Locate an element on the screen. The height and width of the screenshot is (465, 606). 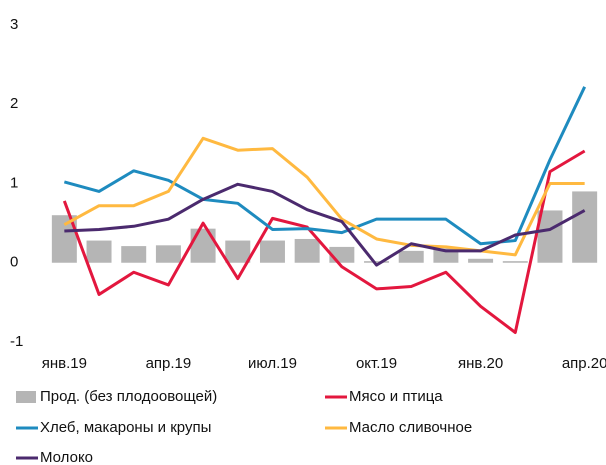
x-tick-label: окт.19 is located at coordinates (376, 363).